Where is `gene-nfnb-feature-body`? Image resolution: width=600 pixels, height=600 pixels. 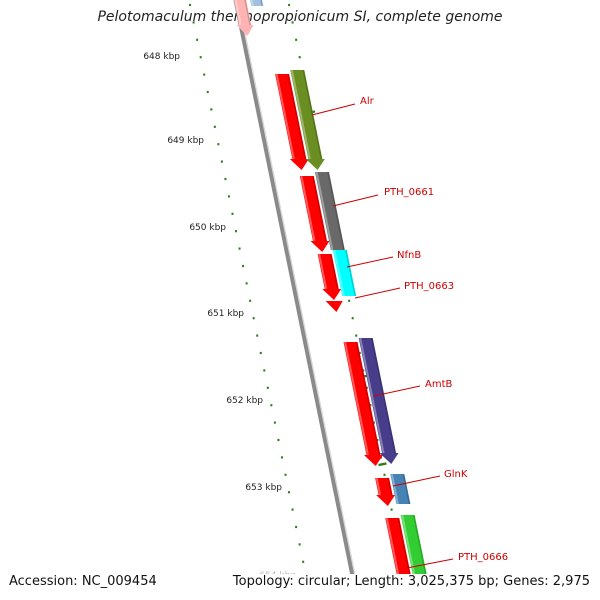
gene-nfnb-feature-body is located at coordinates (344, 273).